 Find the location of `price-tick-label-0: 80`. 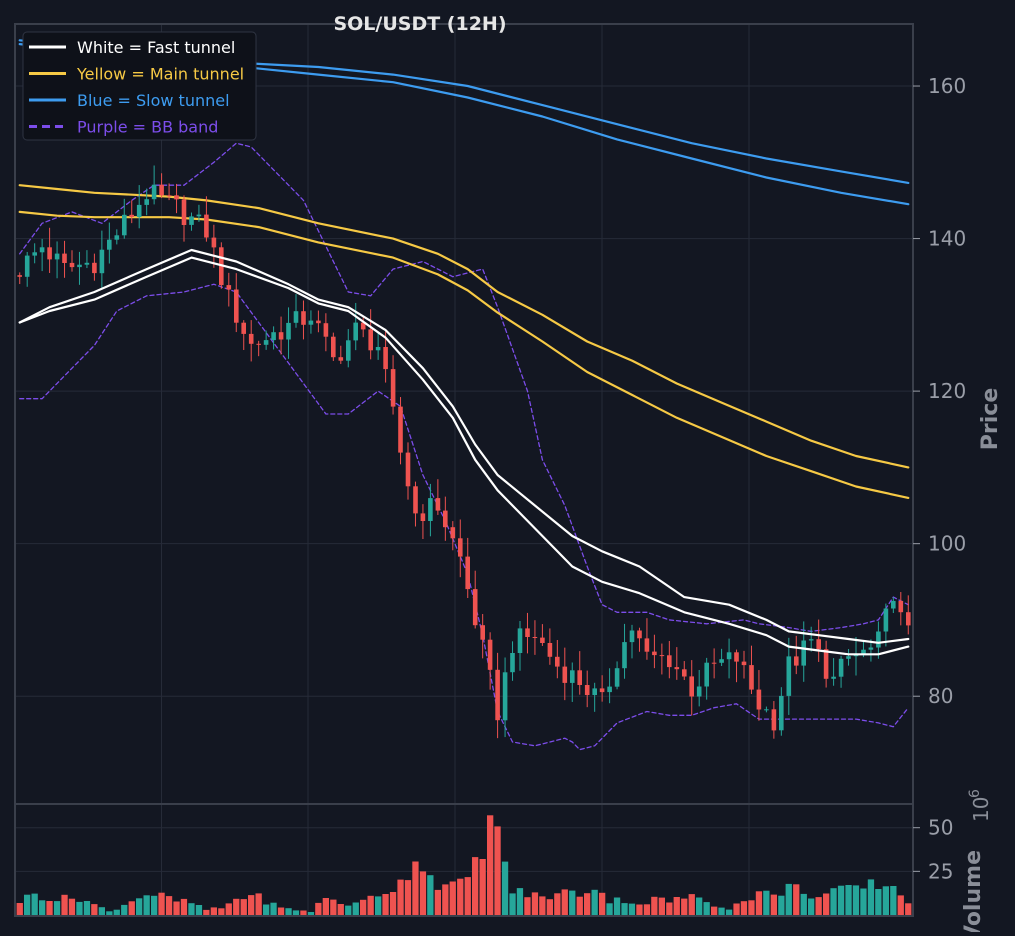

price-tick-label-0: 80 is located at coordinates (940, 696).